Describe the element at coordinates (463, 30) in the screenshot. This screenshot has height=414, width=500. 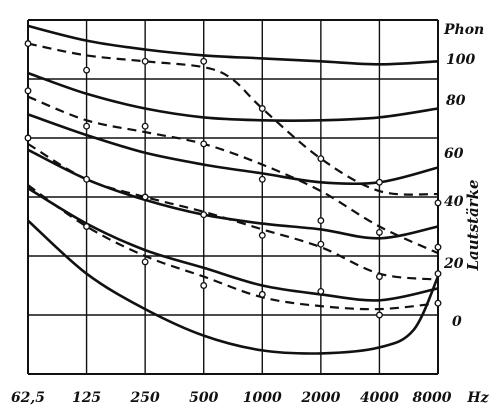
I see `phon-unit-label: Phon` at that location.